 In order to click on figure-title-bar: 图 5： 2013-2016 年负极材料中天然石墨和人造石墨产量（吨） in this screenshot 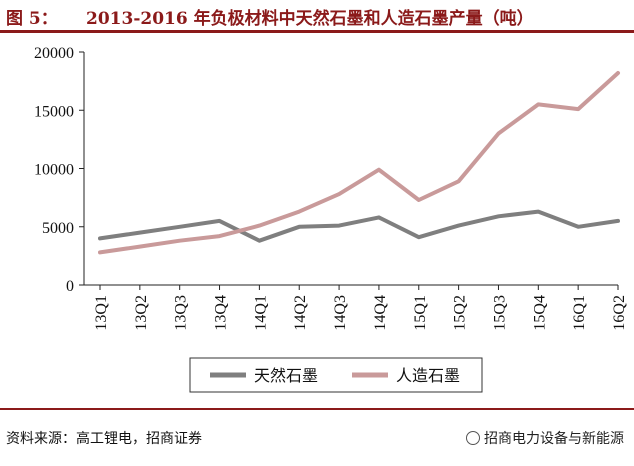, I will do `click(317, 16)`.